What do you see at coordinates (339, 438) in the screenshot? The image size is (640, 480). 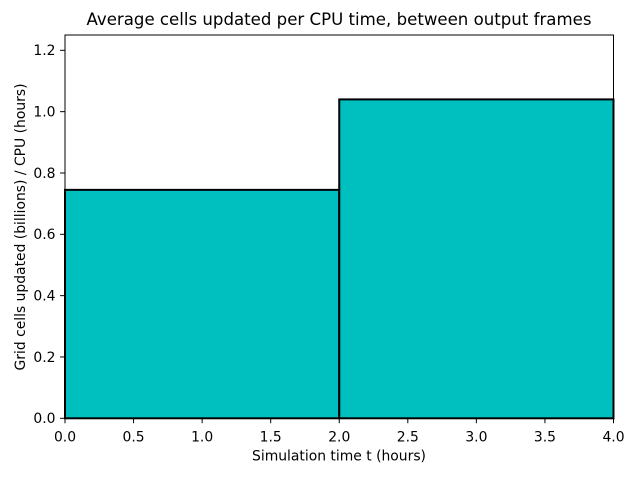 I see `x-tick-label: 2.0` at bounding box center [339, 438].